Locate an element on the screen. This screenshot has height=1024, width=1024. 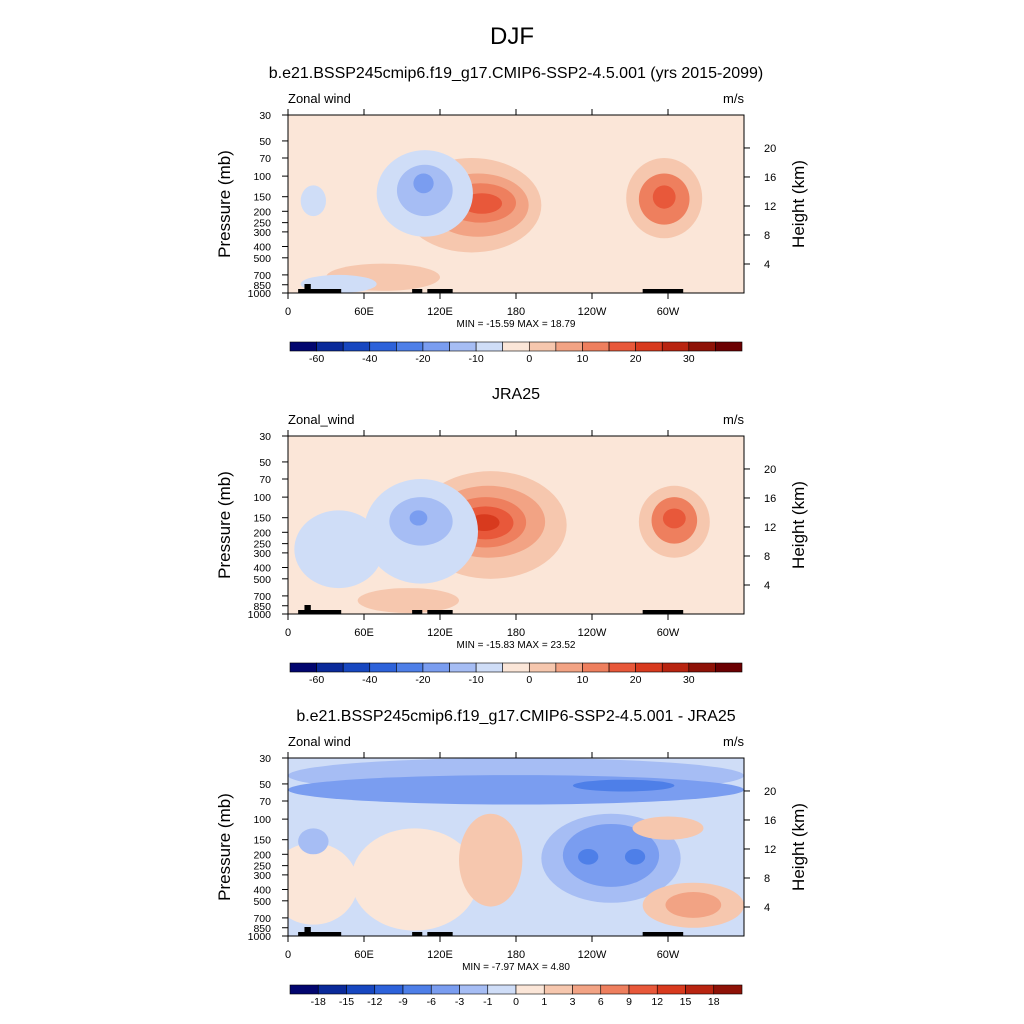
colorbar-tick-label: 6 is located at coordinates (601, 1002).